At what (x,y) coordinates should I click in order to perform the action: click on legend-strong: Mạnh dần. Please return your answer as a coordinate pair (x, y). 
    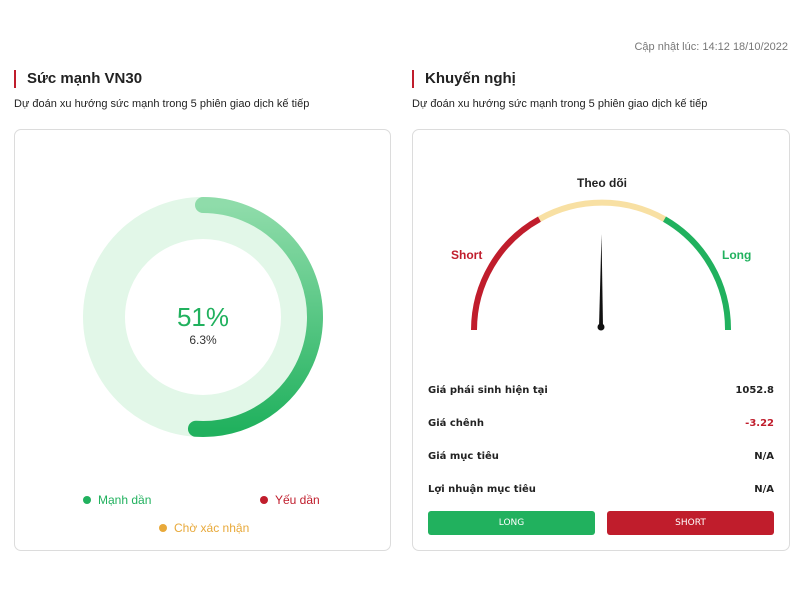
    Looking at the image, I should click on (117, 500).